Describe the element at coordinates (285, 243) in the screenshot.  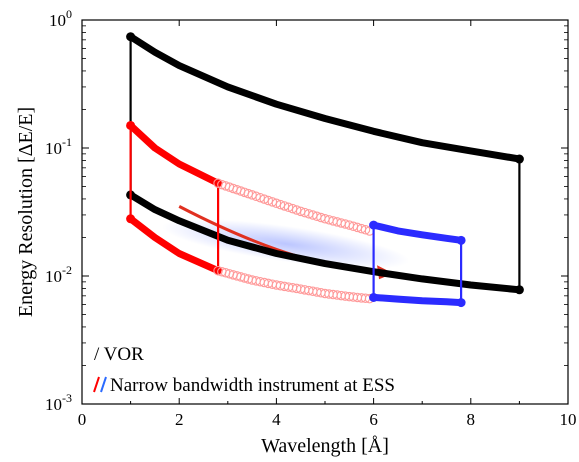
I see `arrow-glow` at that location.